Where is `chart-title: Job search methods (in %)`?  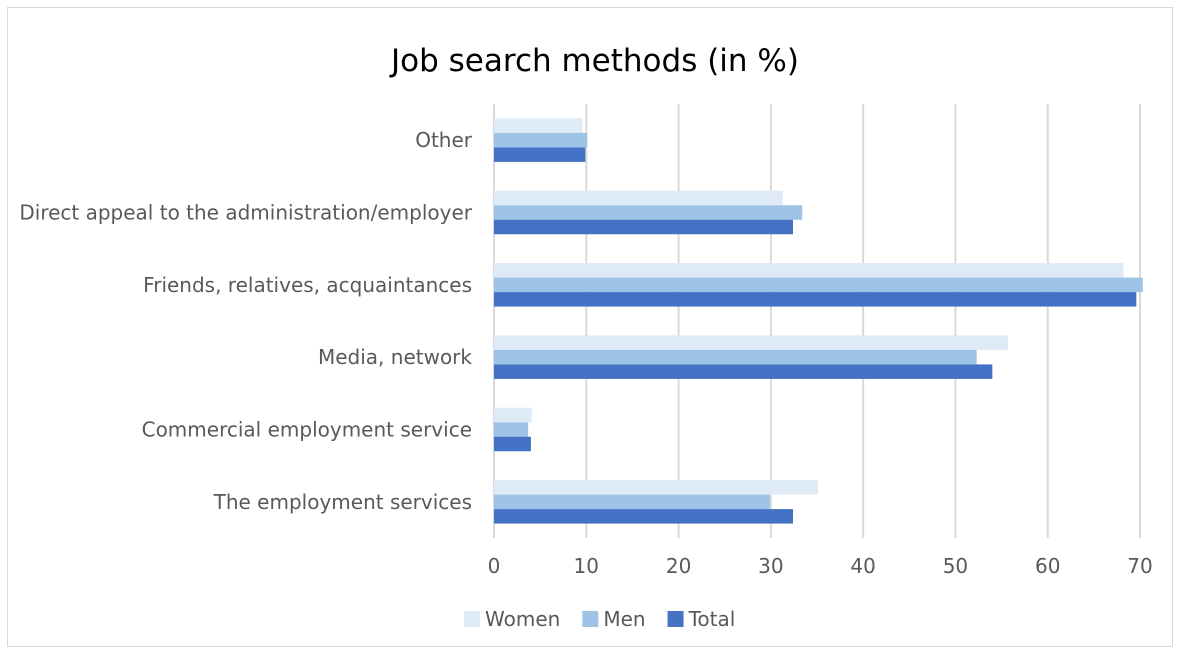
chart-title: Job search methods (in %) is located at coordinates (594, 61).